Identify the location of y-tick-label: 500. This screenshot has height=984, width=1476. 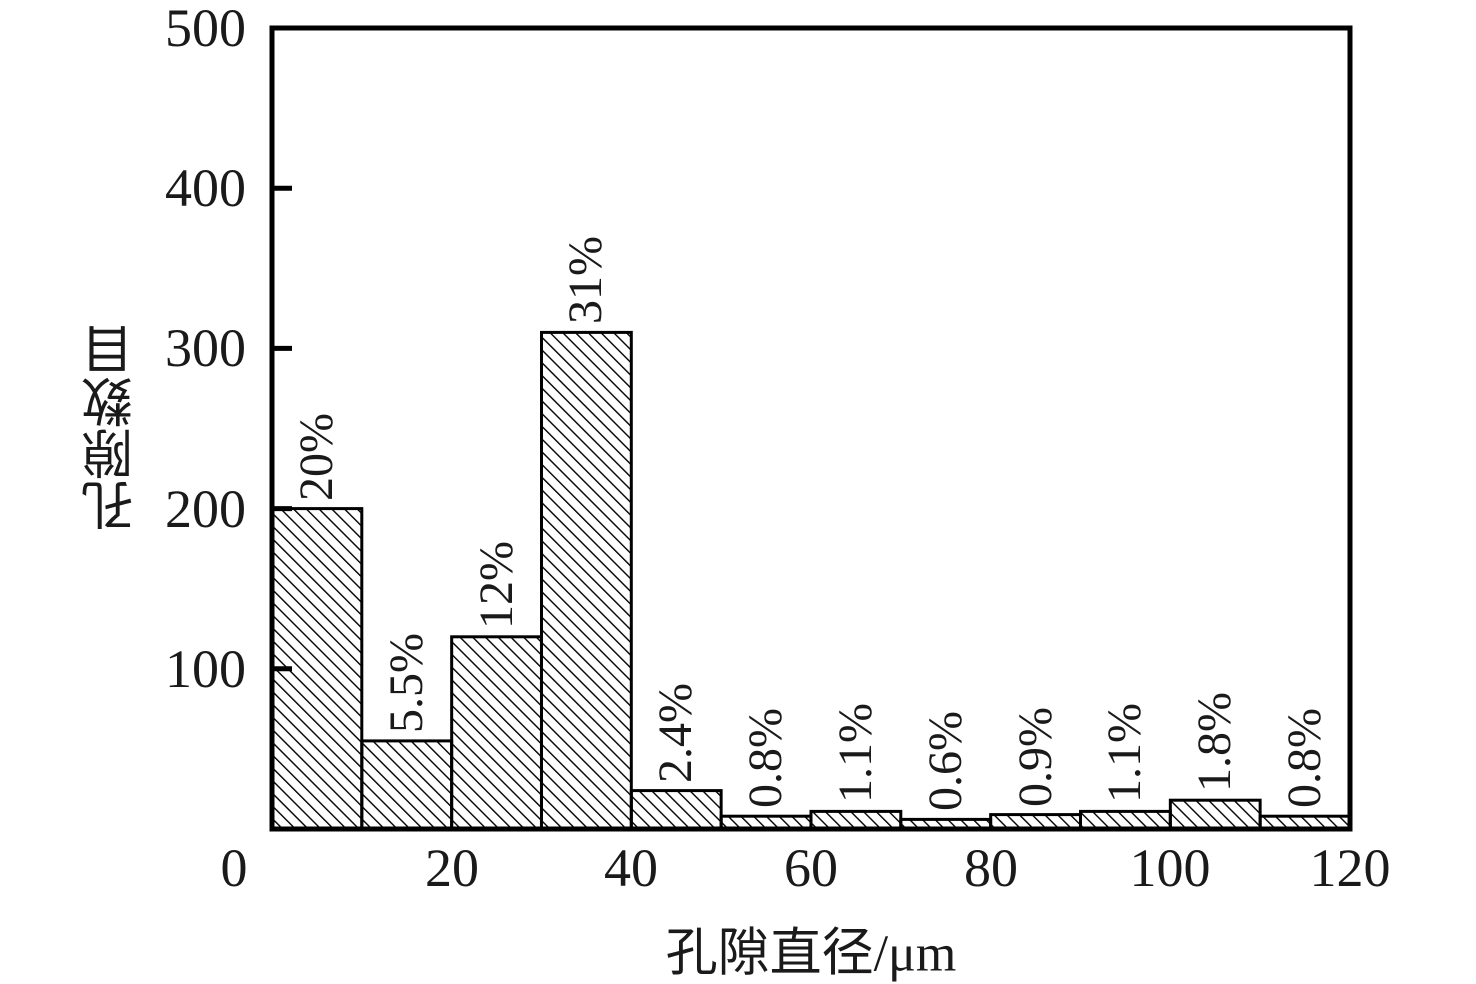
(205, 29).